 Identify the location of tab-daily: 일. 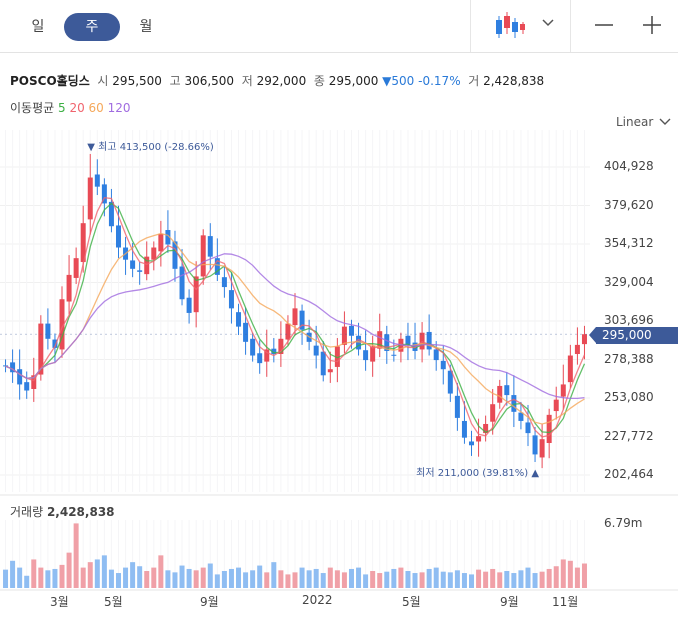
(38, 27).